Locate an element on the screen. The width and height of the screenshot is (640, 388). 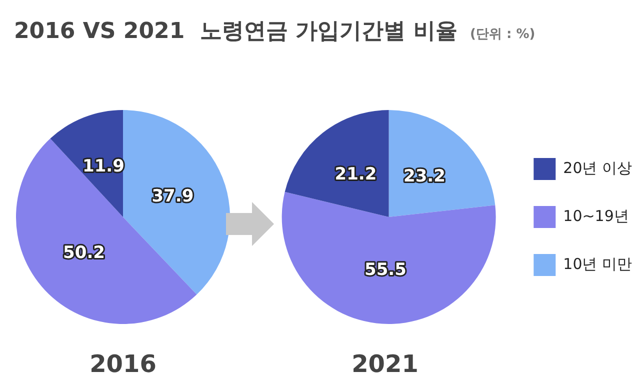
data-label: 11.9 is located at coordinates (103, 166).